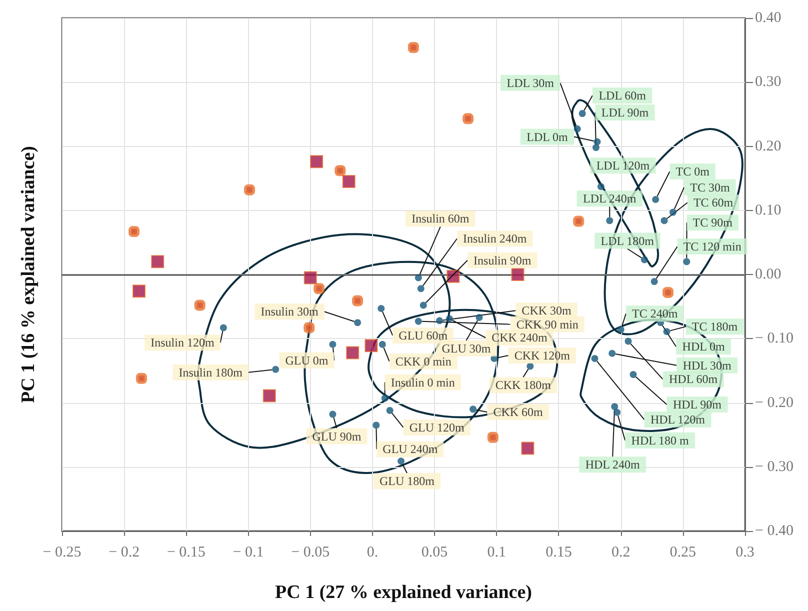 This screenshot has height=611, width=808. Describe the element at coordinates (28, 275) in the screenshot. I see `y-axis-title: PC 1 (16 % explained variance)` at that location.